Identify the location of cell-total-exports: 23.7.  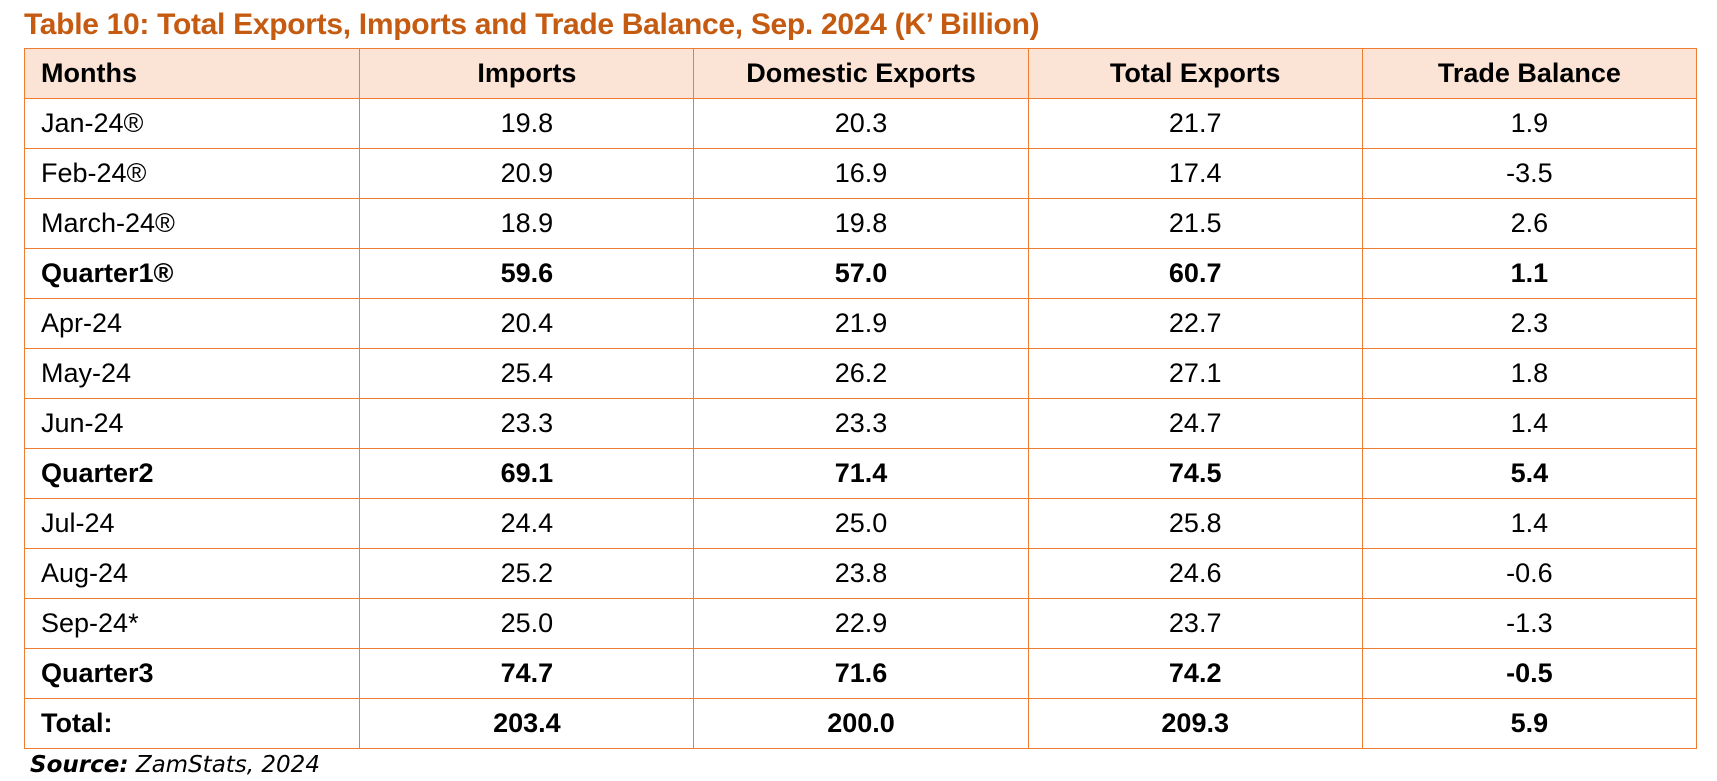
(1195, 623).